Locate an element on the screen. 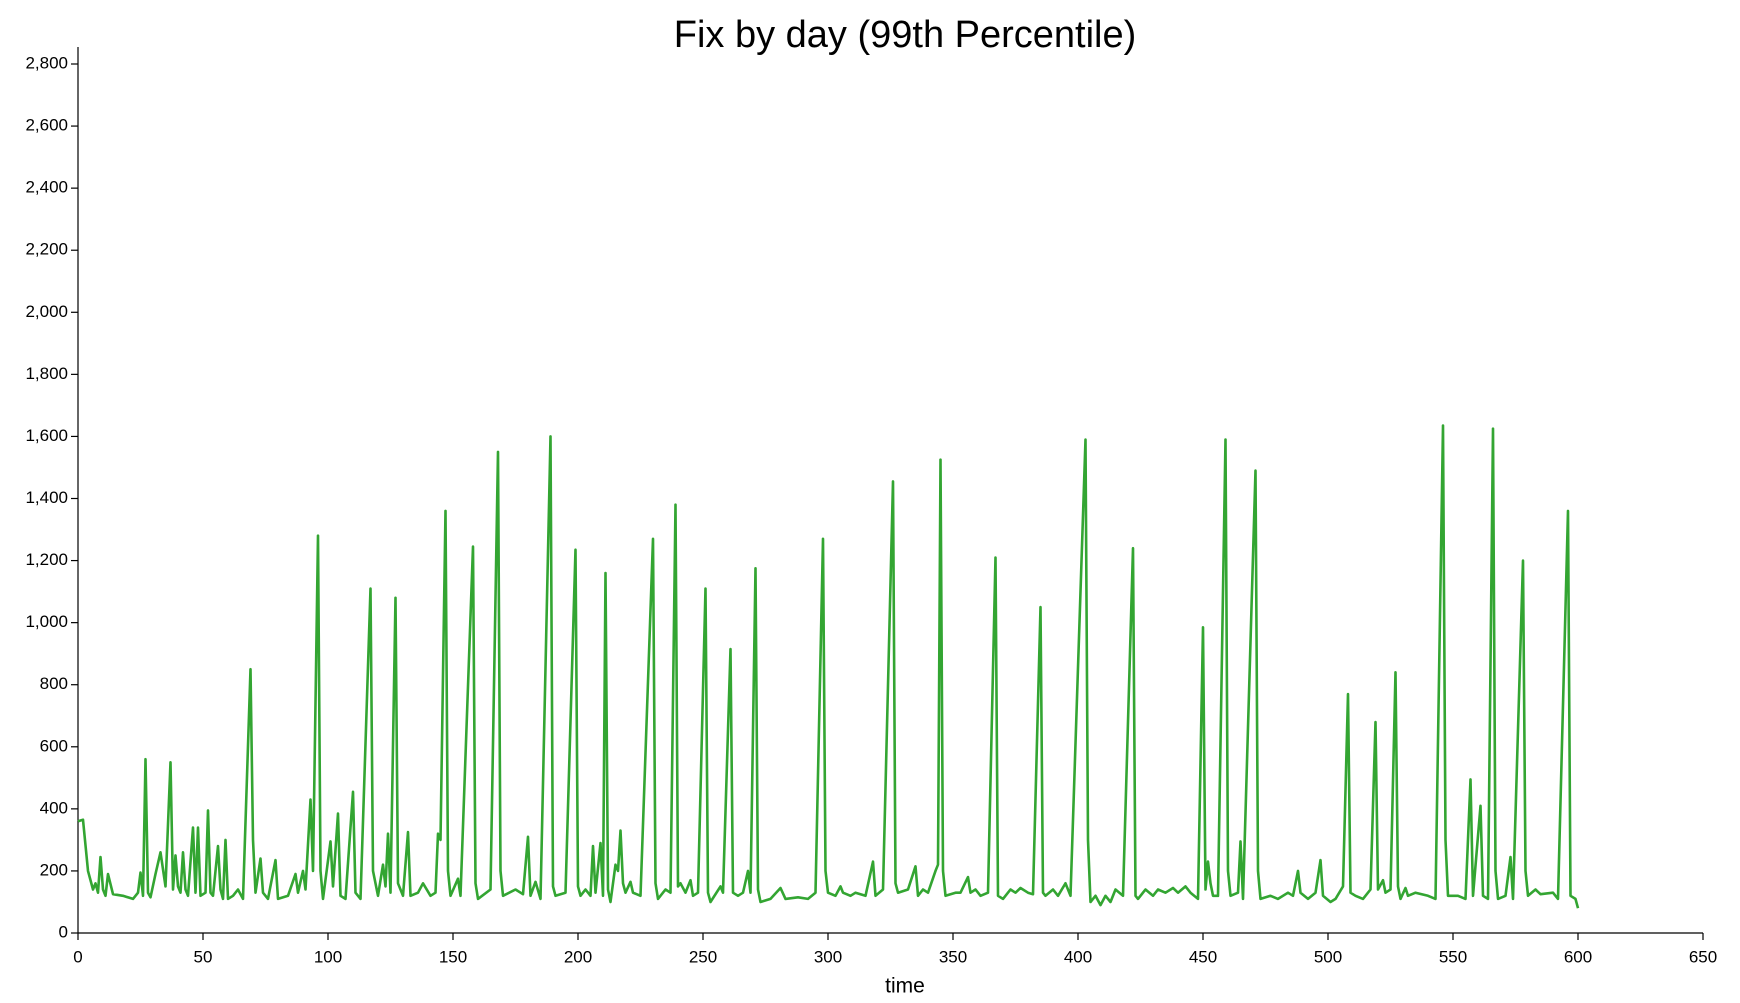  y-tick-label: 2,800 is located at coordinates (46, 62).